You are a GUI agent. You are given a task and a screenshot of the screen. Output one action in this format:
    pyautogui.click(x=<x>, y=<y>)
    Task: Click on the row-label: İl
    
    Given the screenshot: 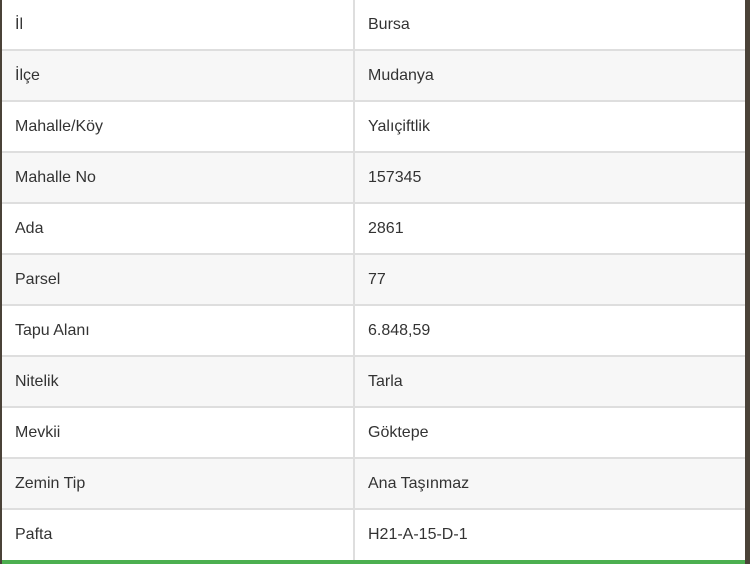 What is the action you would take?
    pyautogui.click(x=178, y=25)
    